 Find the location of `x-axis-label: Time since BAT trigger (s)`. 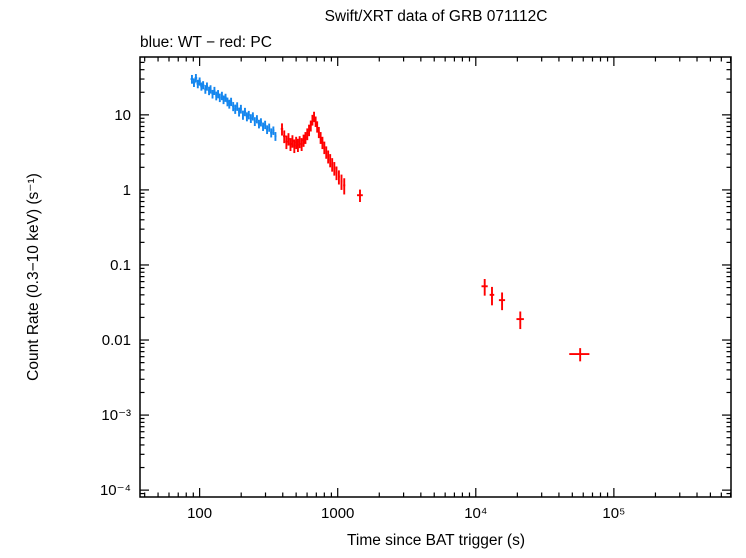

x-axis-label: Time since BAT trigger (s) is located at coordinates (436, 540).